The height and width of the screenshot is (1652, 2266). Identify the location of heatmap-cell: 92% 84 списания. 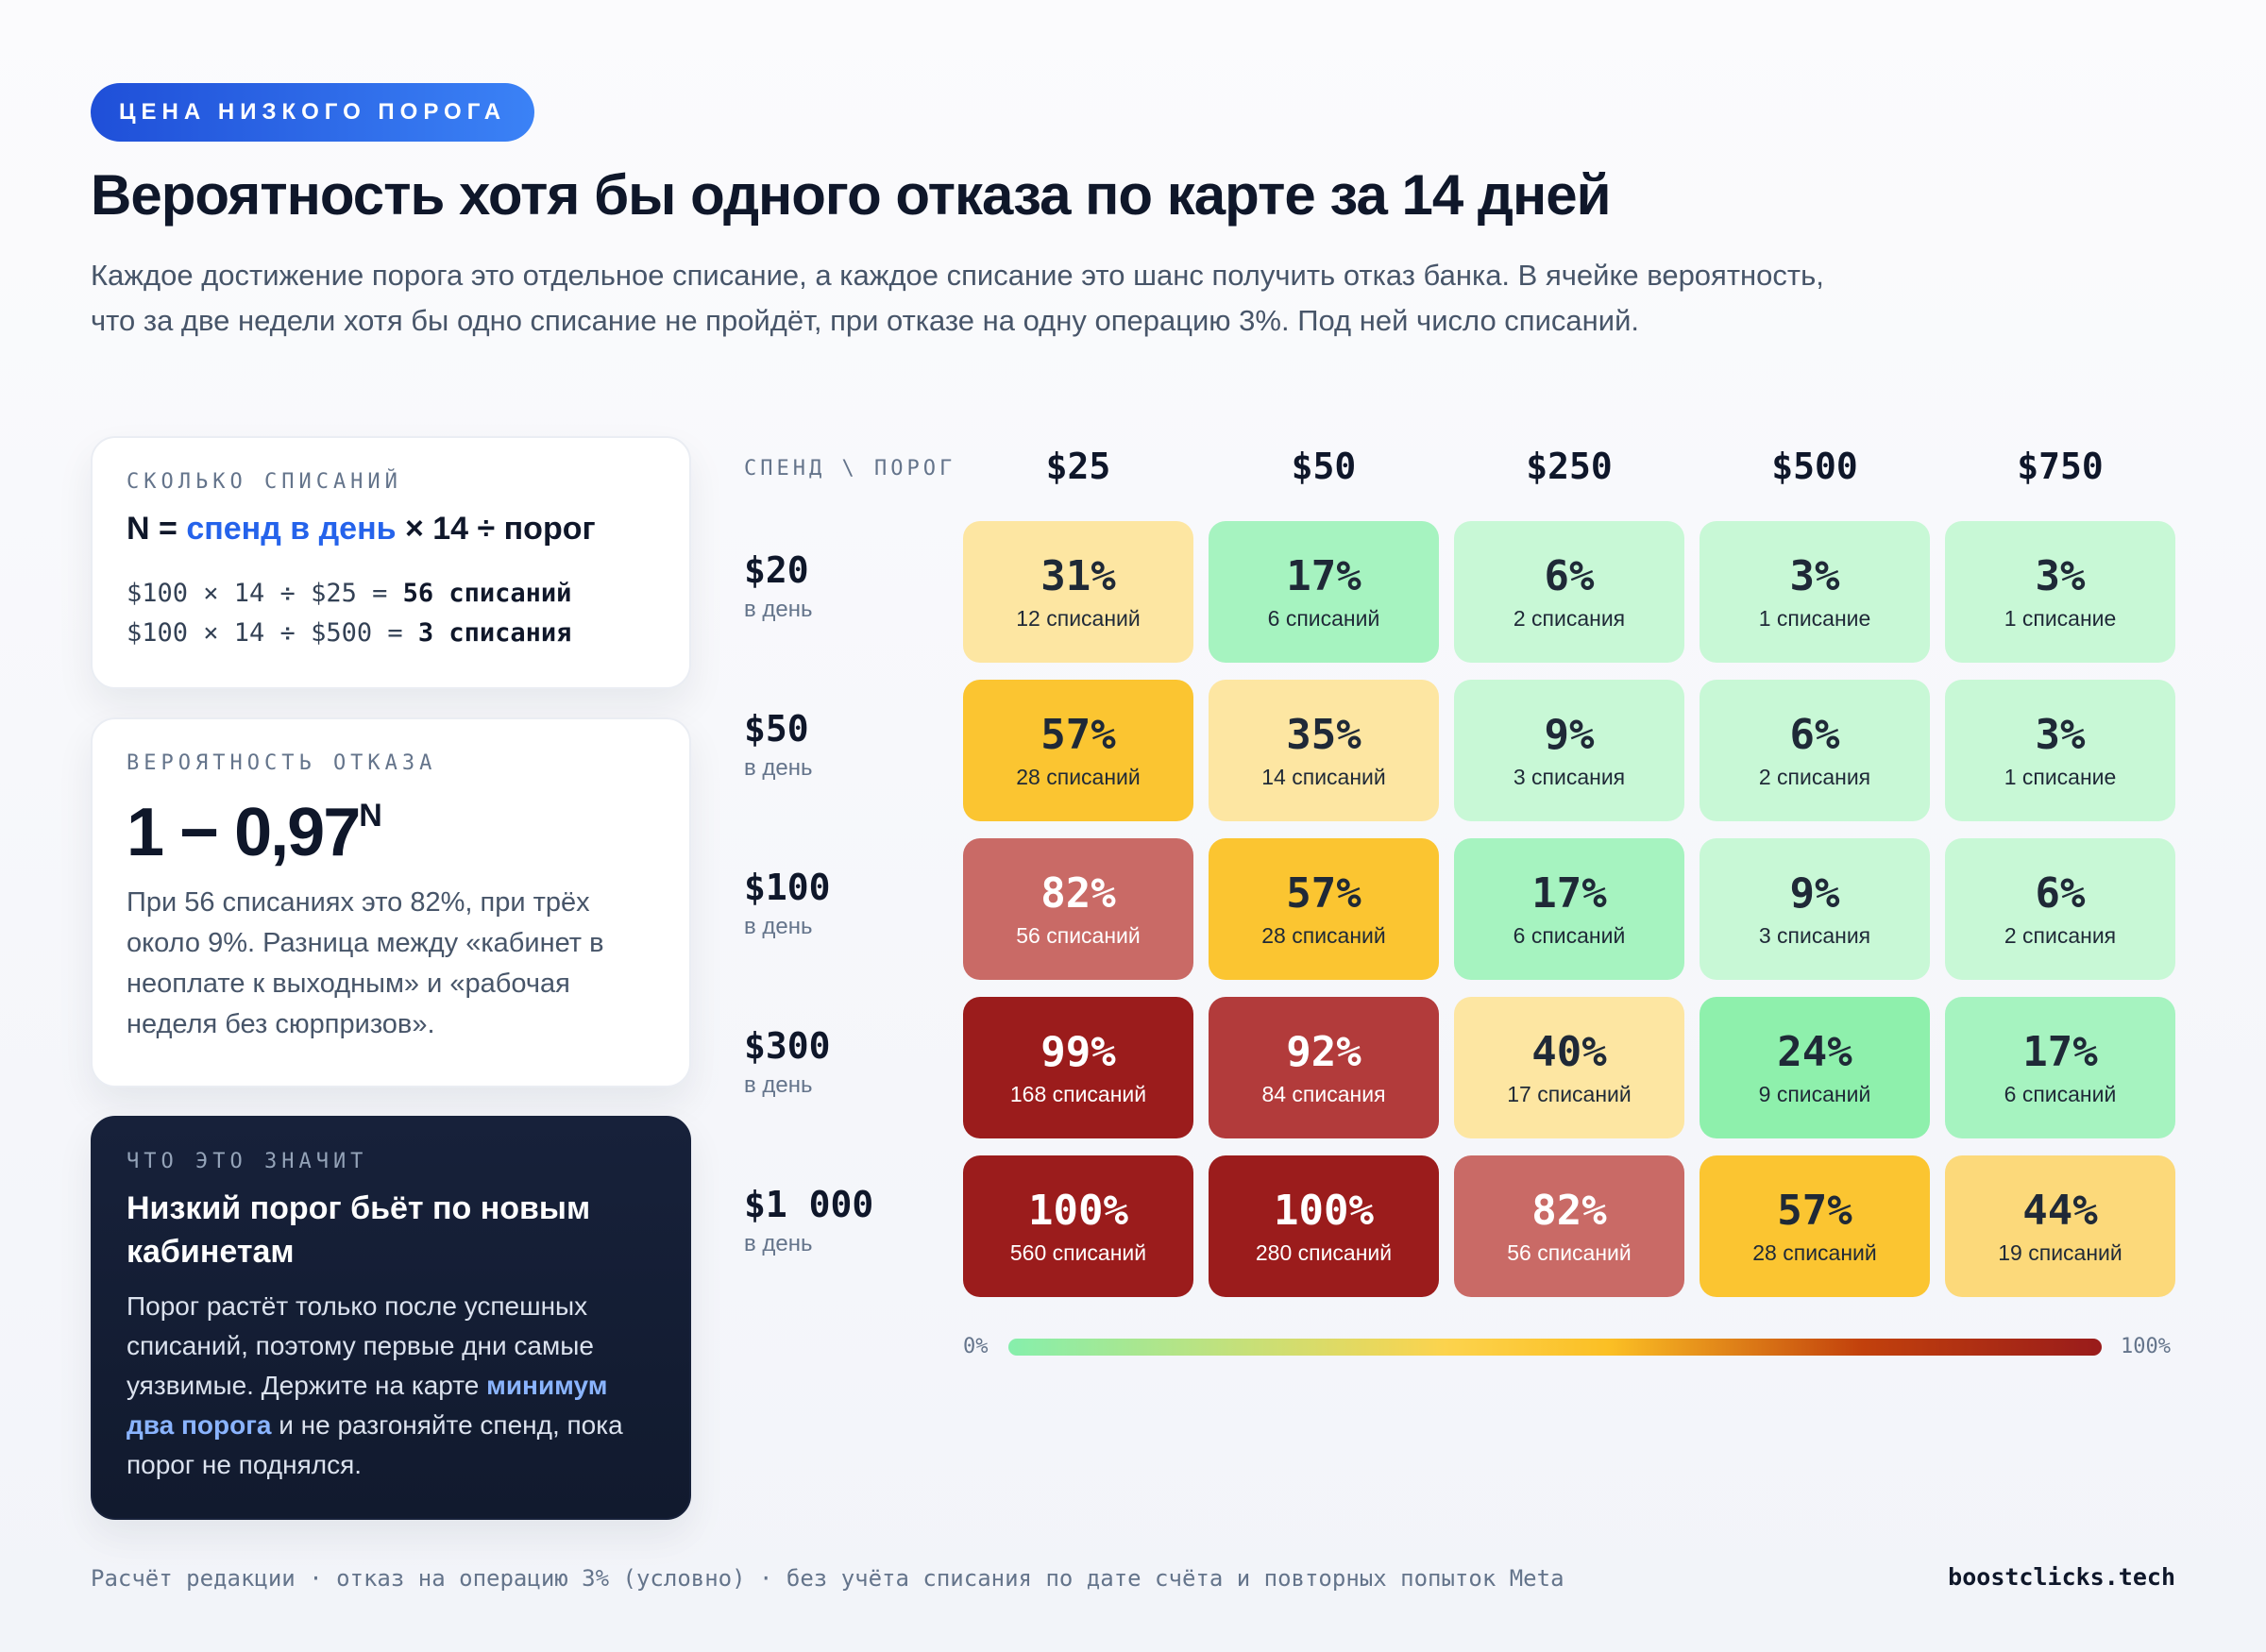
(1324, 1067).